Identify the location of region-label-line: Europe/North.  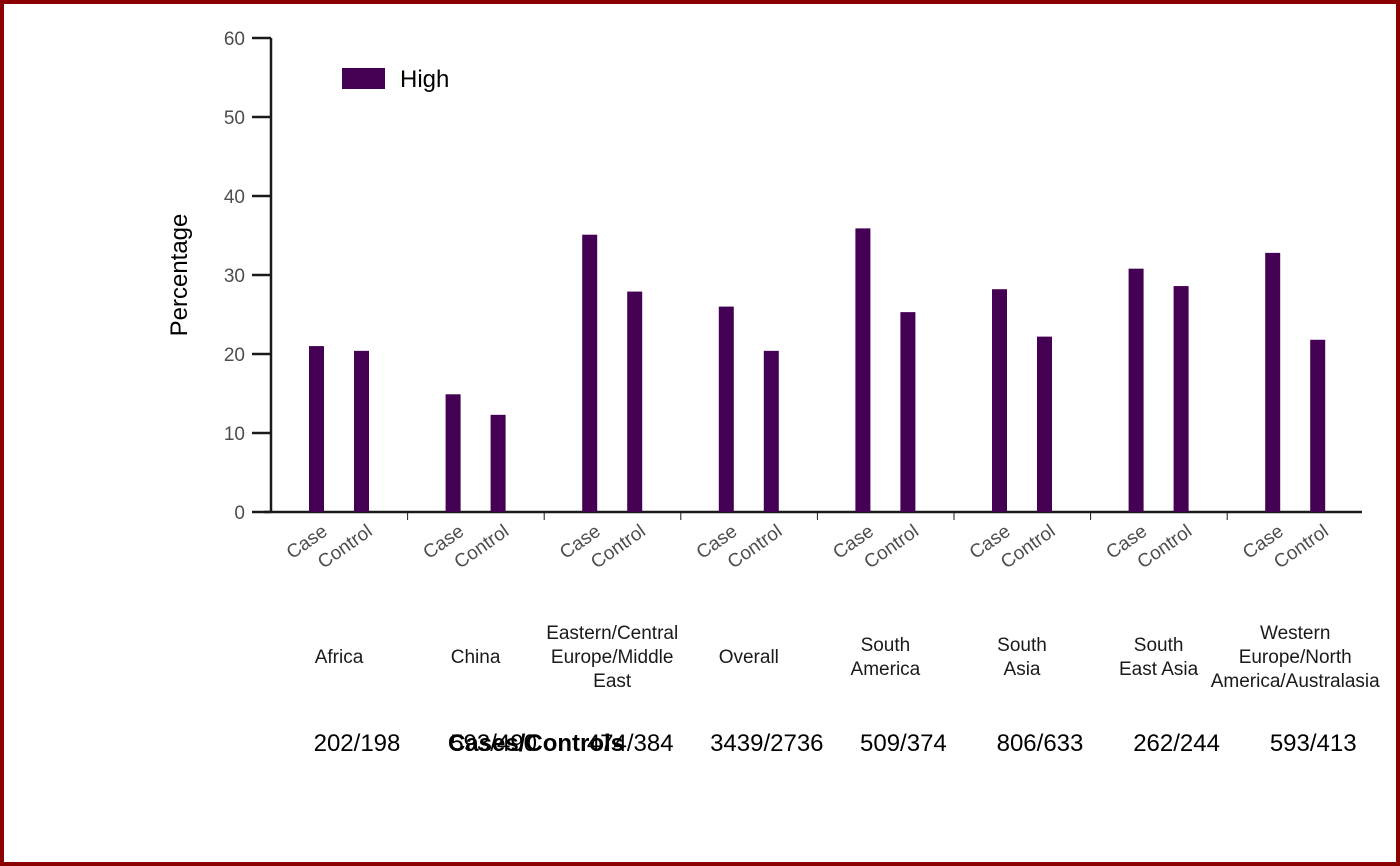
(1295, 657).